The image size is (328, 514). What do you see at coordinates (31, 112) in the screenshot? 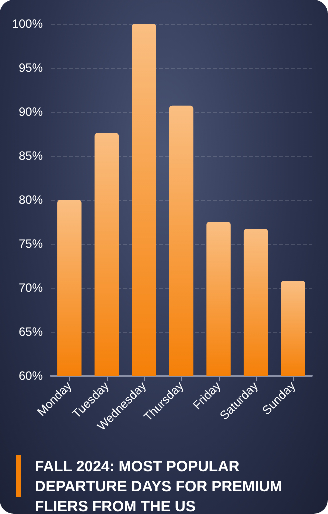
I see `y-tick-label: 90%` at bounding box center [31, 112].